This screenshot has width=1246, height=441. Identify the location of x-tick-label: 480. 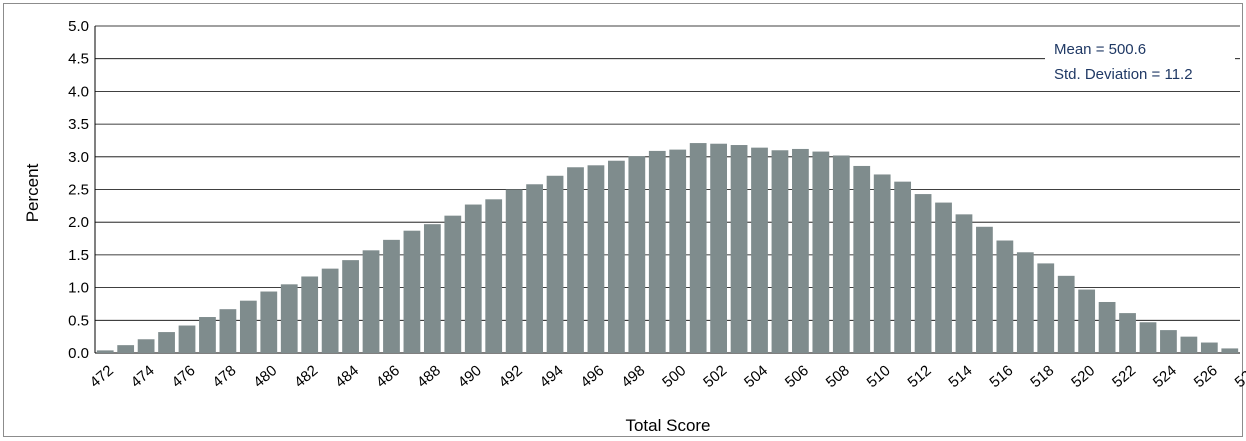
(265, 376).